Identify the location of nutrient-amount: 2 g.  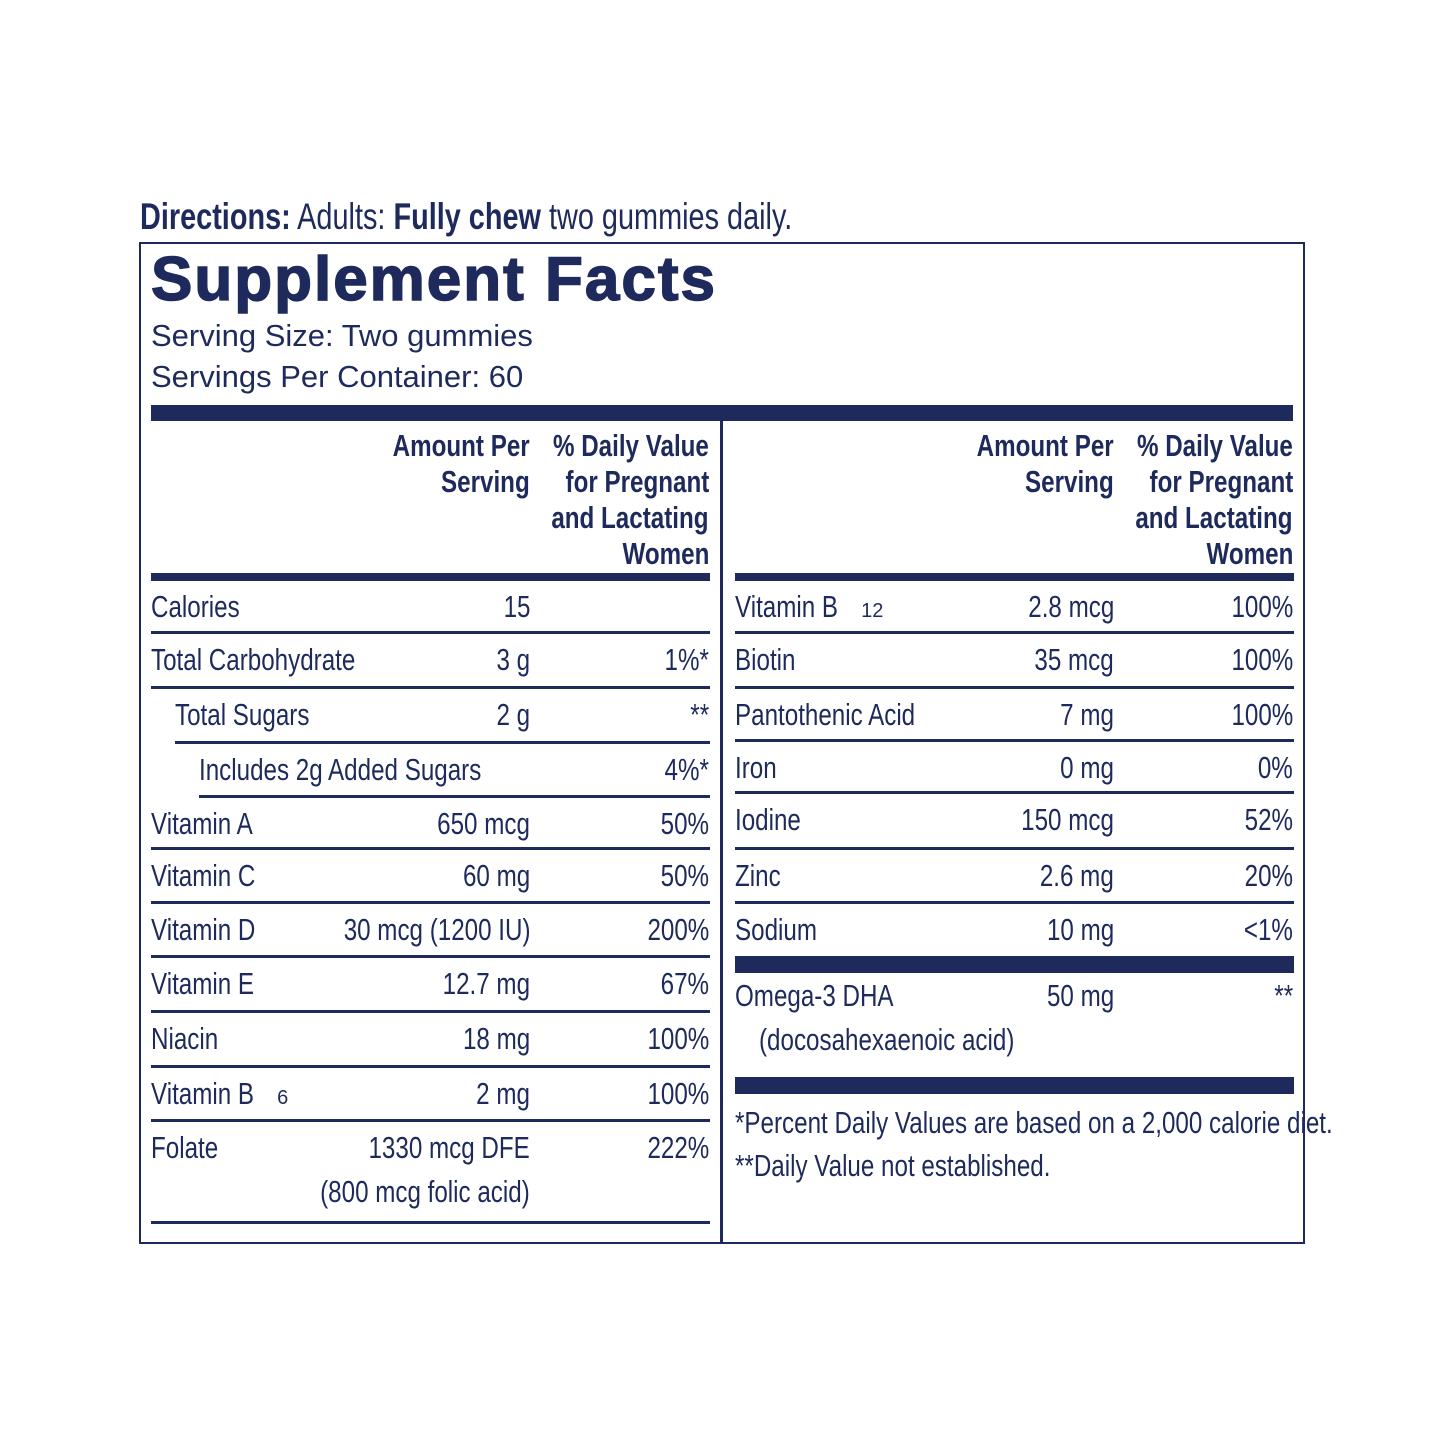
(513, 714).